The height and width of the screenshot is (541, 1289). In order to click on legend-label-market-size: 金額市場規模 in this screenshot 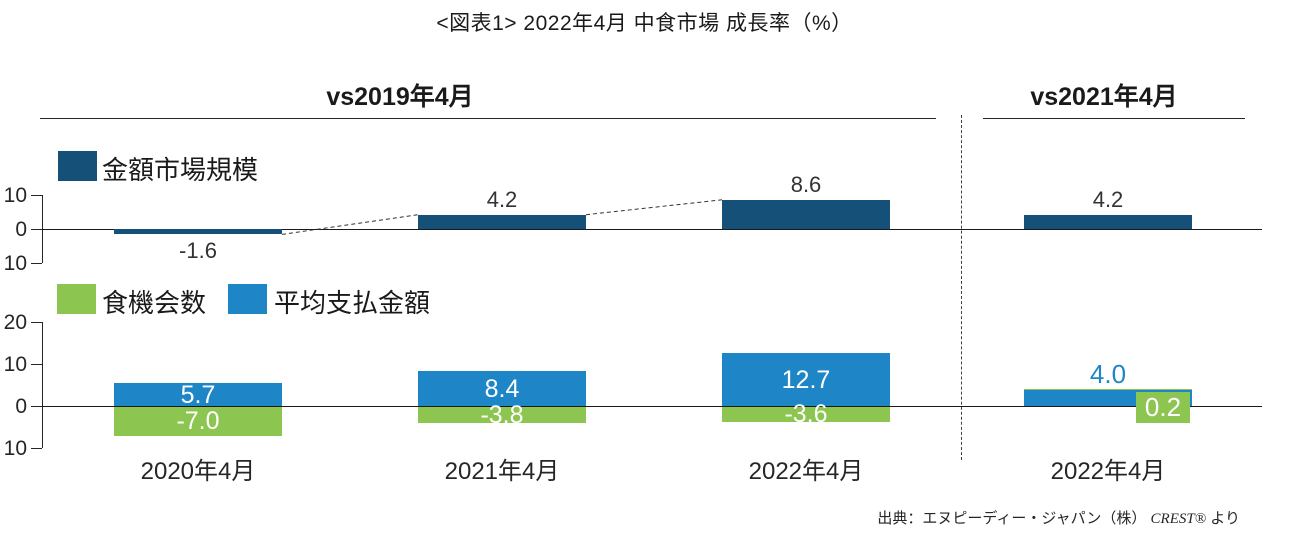, I will do `click(180, 170)`.